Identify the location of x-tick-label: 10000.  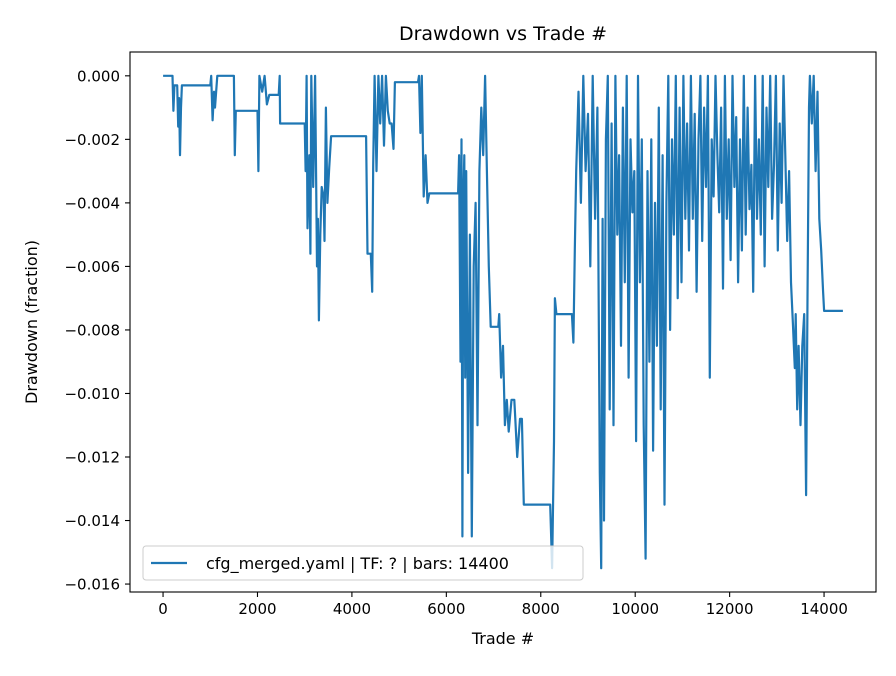
(635, 609).